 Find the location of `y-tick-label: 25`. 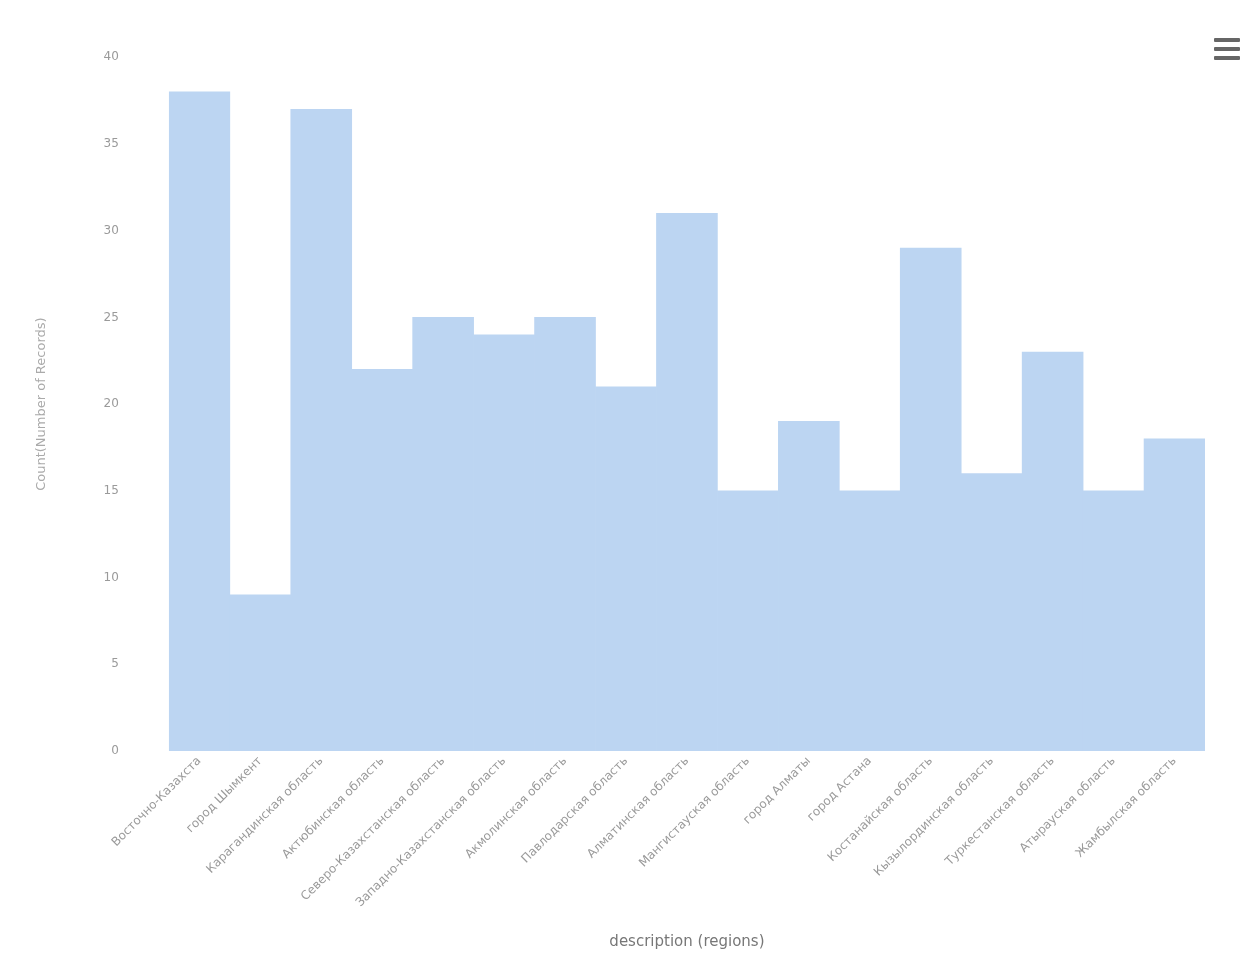

y-tick-label: 25 is located at coordinates (111, 316).